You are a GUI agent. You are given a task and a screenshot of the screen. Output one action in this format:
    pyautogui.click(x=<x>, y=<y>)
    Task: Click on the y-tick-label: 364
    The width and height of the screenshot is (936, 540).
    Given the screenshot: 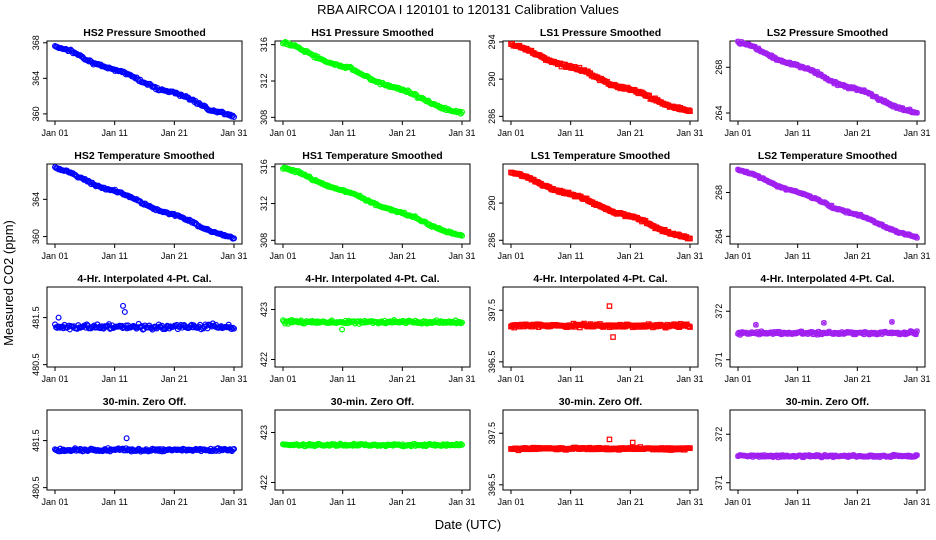 What is the action you would take?
    pyautogui.click(x=36, y=78)
    